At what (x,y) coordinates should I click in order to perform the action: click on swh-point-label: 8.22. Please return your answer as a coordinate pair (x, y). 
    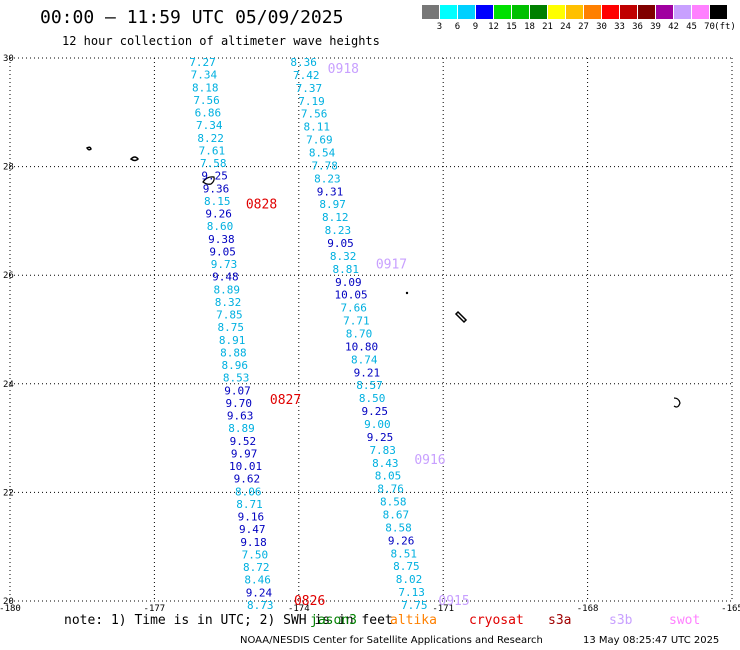
    Looking at the image, I should click on (210, 138).